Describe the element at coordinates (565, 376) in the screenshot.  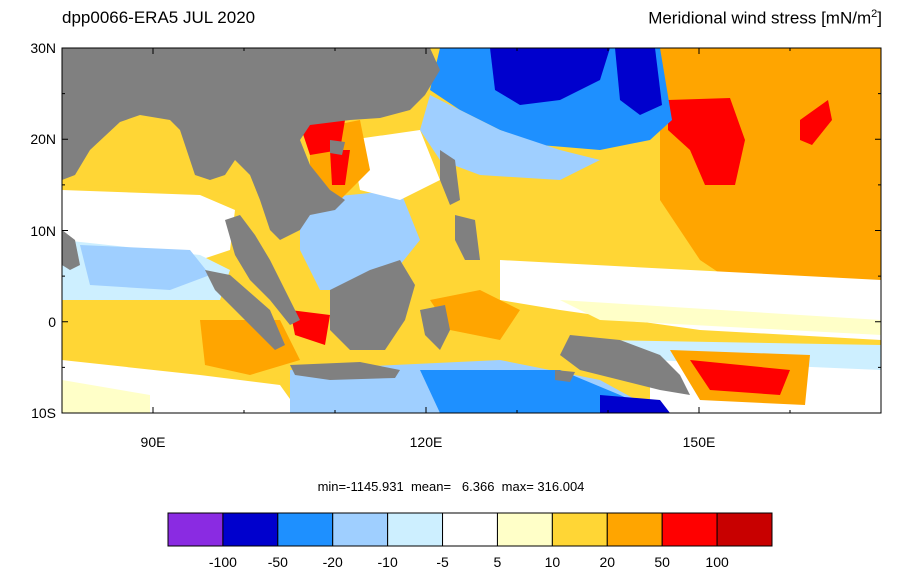
I see `land-small-island` at that location.